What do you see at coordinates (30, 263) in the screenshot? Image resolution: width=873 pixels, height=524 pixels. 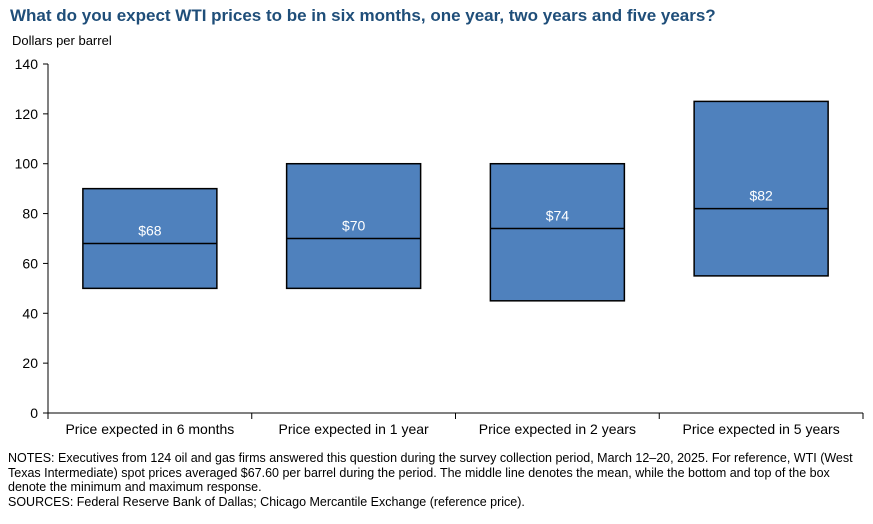 I see `y-tick-label: 60` at bounding box center [30, 263].